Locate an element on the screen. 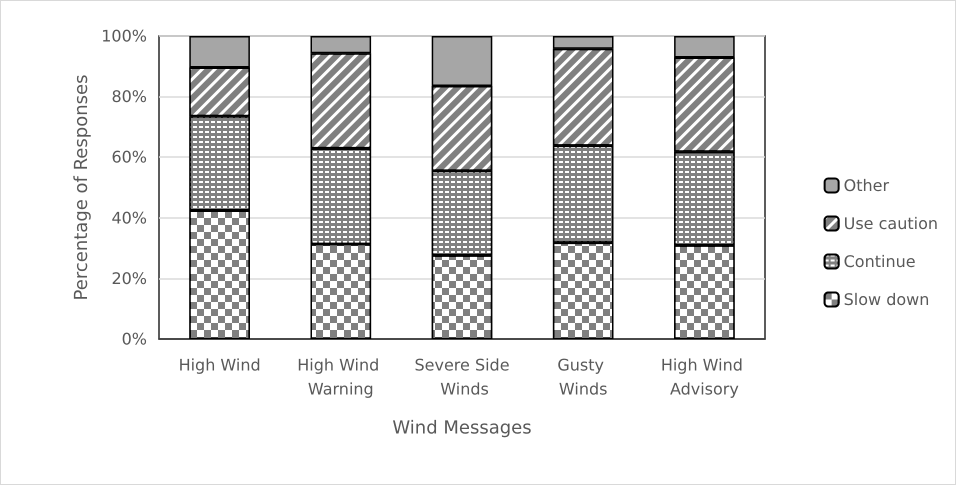  x-tick-label: Severe Side Winds is located at coordinates (462, 377).